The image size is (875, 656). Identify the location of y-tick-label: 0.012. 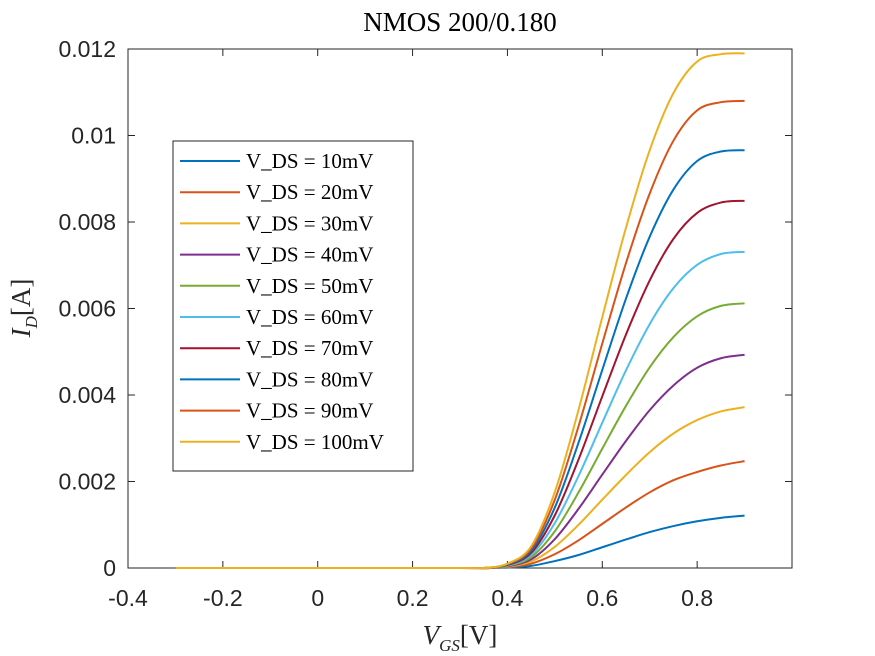
(87, 49).